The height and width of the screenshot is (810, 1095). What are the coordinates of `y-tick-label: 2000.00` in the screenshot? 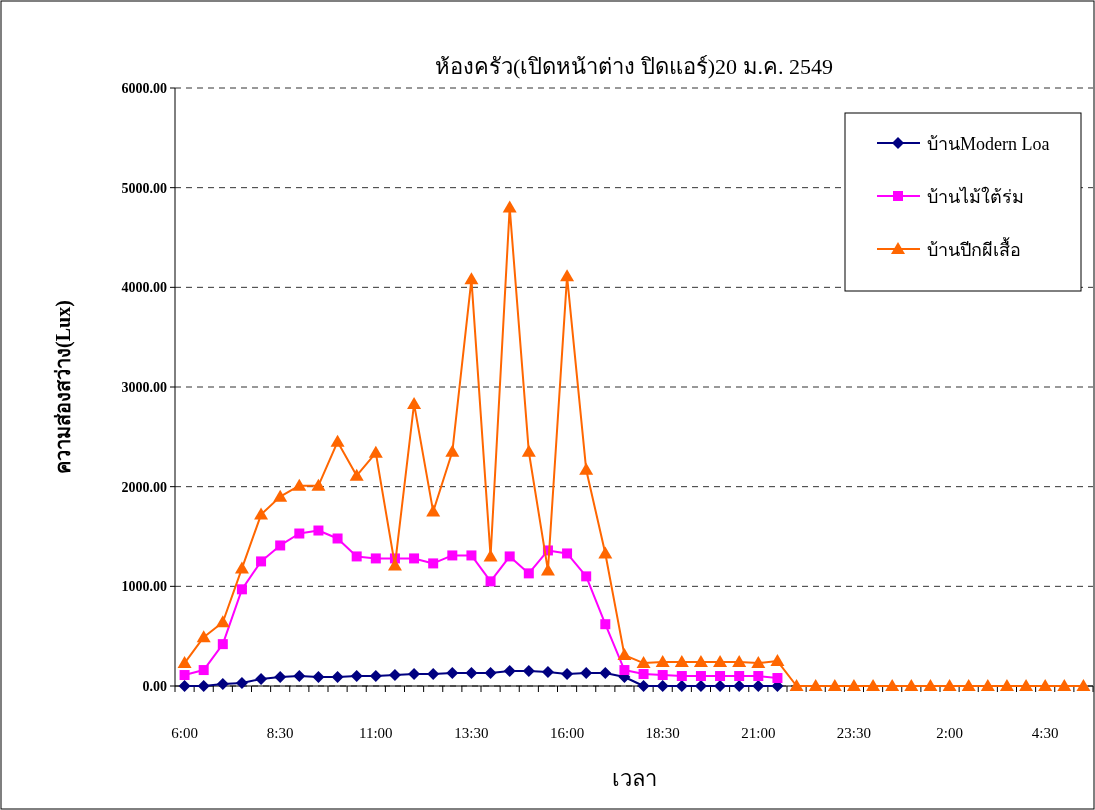 It's located at (144, 487).